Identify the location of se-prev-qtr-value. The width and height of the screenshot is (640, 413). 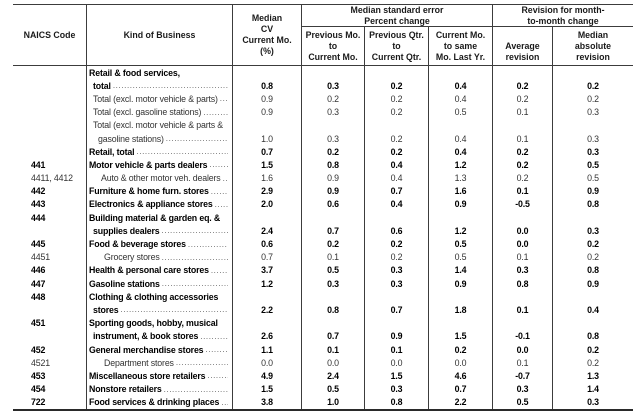
(397, 73).